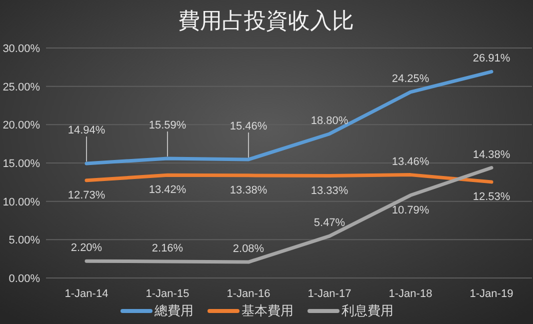 This screenshot has width=533, height=324. Describe the element at coordinates (329, 120) in the screenshot. I see `data-label: 18.80%` at that location.